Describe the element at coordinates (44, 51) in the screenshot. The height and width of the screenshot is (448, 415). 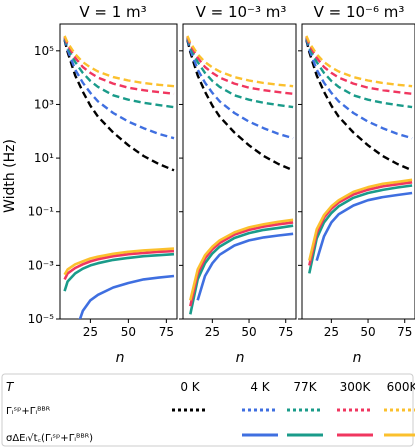
I see `y-tick-label: 10⁵` at that location.